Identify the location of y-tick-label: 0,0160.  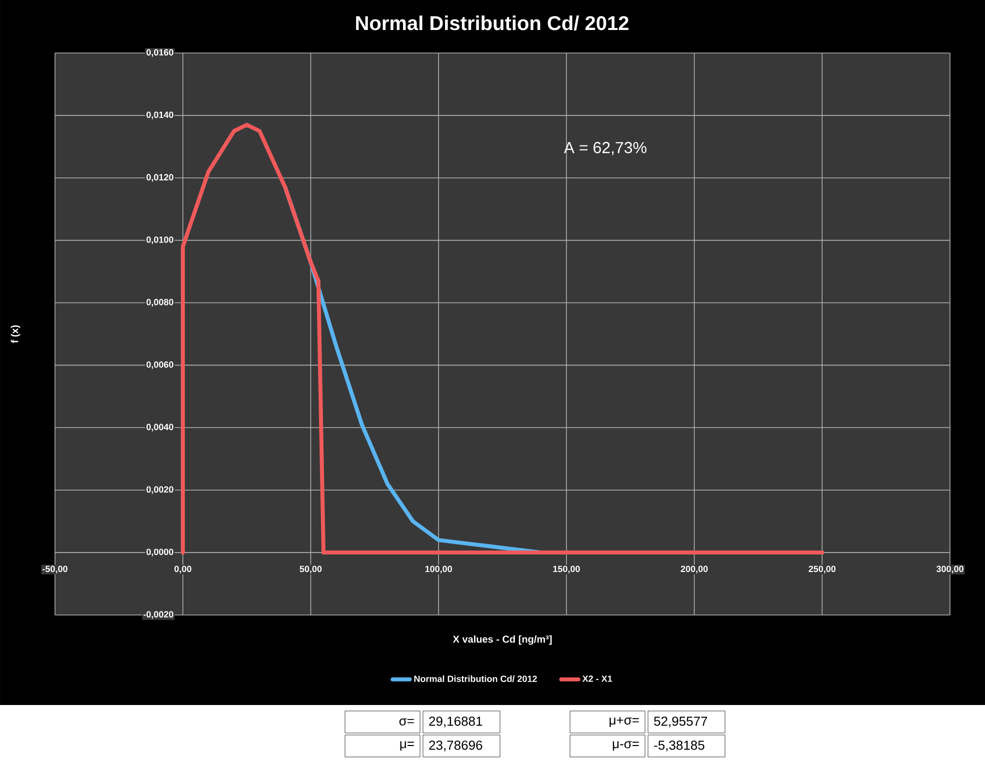
(160, 53).